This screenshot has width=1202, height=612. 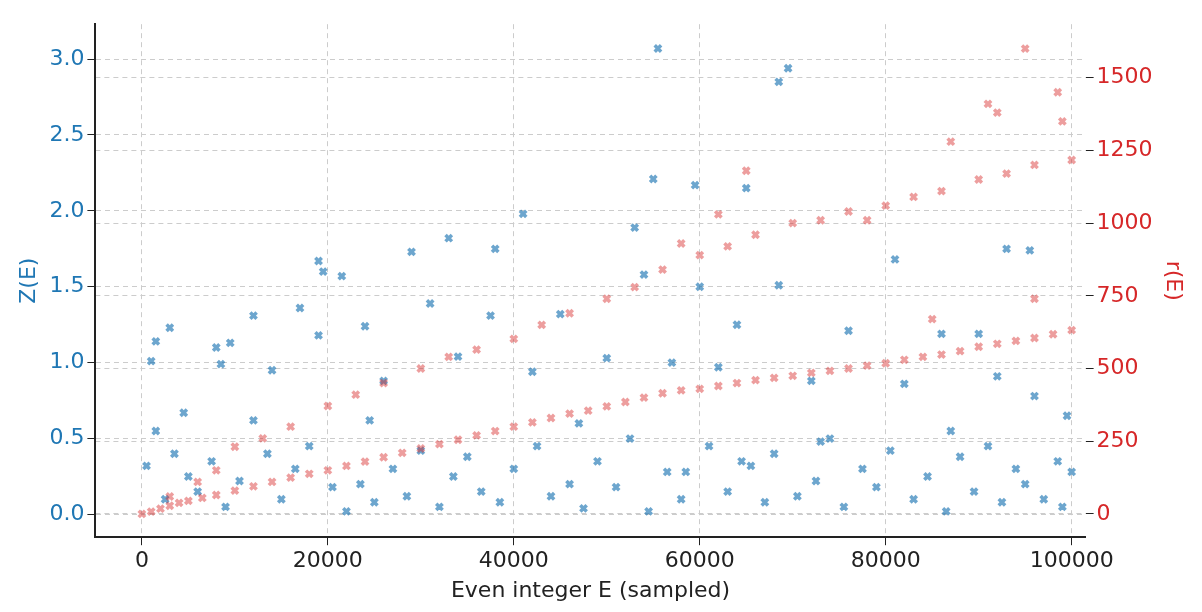 I want to click on y2-tick-label: 0, so click(x=1103, y=512).